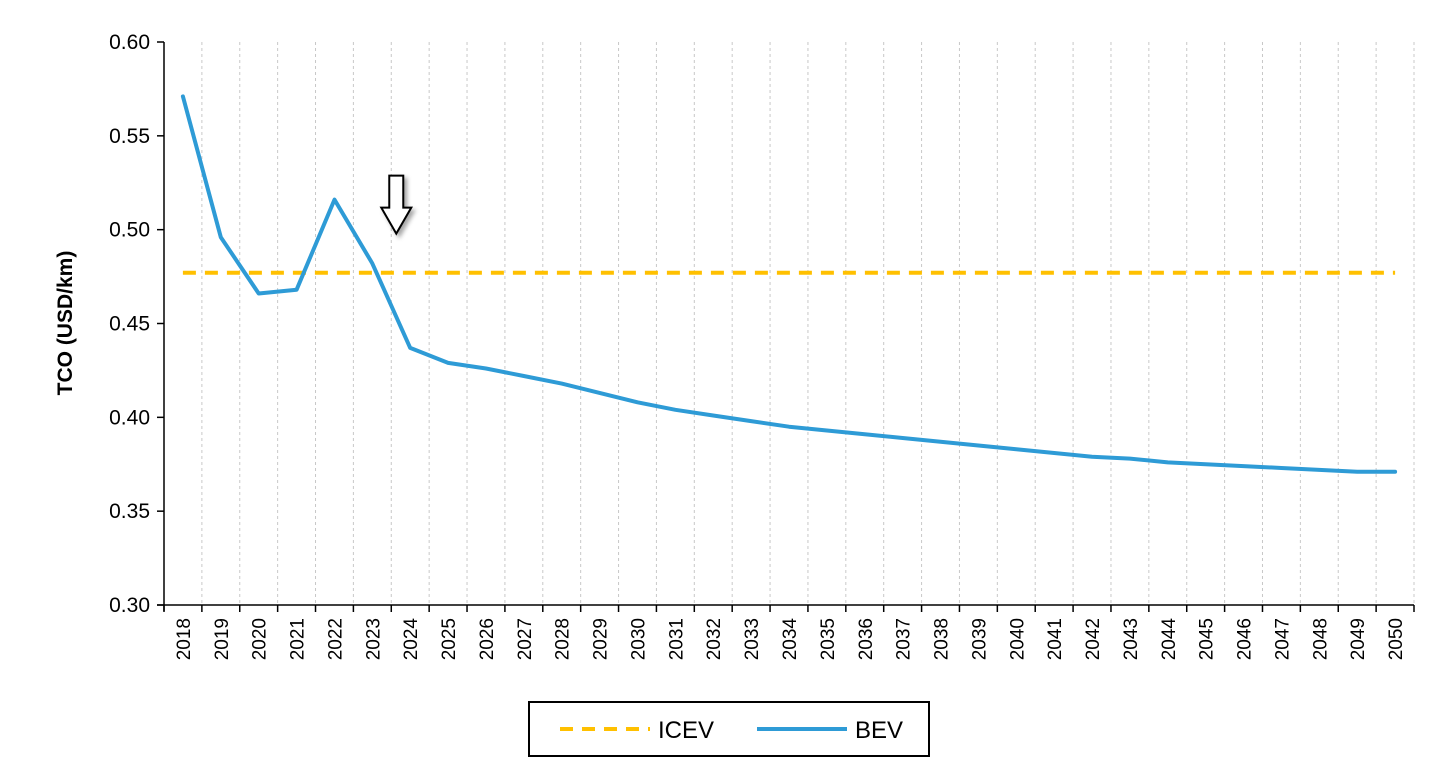 Image resolution: width=1456 pixels, height=779 pixels. What do you see at coordinates (714, 639) in the screenshot?
I see `x-tick-label: 2032` at bounding box center [714, 639].